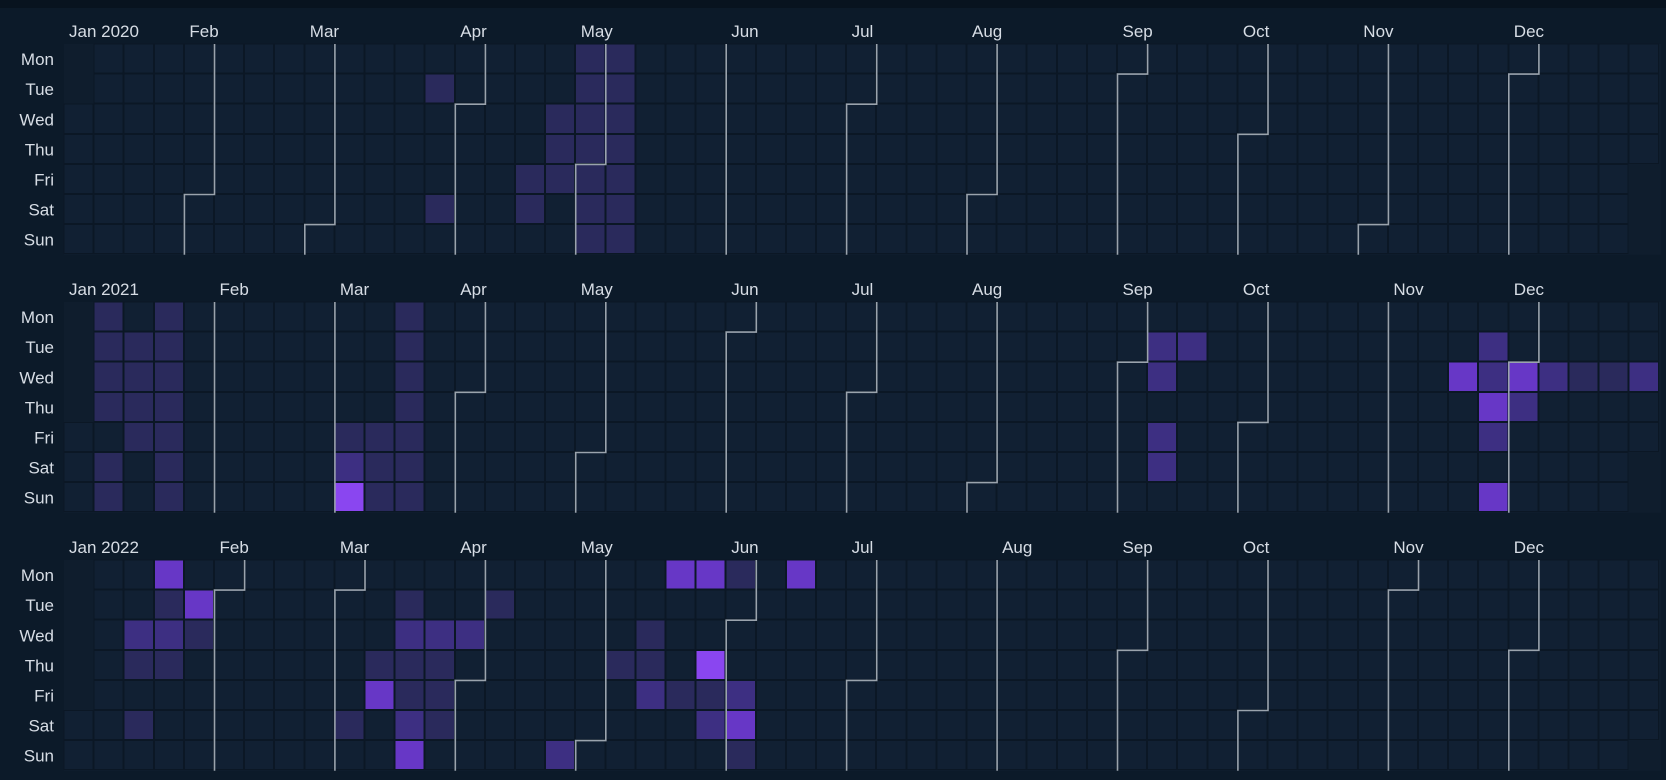 This screenshot has width=1666, height=780. Describe the element at coordinates (39, 89) in the screenshot. I see `weekday-label-tue: Tue` at that location.